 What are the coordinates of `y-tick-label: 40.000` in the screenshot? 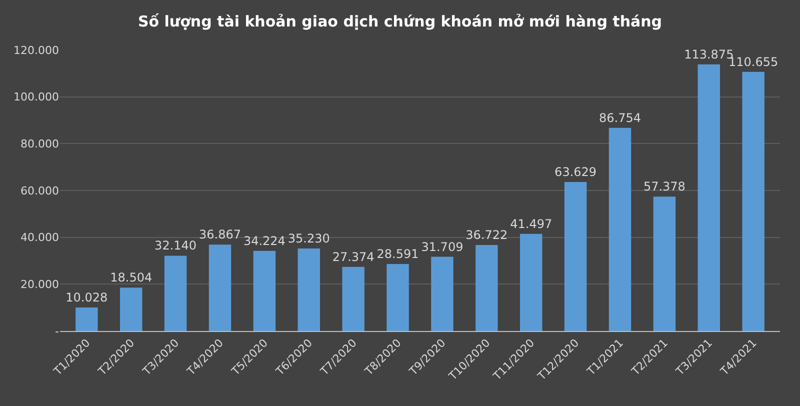 It's located at (39, 237).